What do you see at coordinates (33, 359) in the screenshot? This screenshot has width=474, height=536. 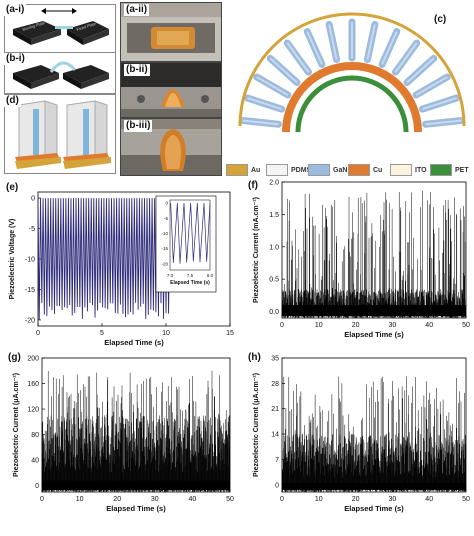 I see `y-tick-label: 200` at bounding box center [33, 359].